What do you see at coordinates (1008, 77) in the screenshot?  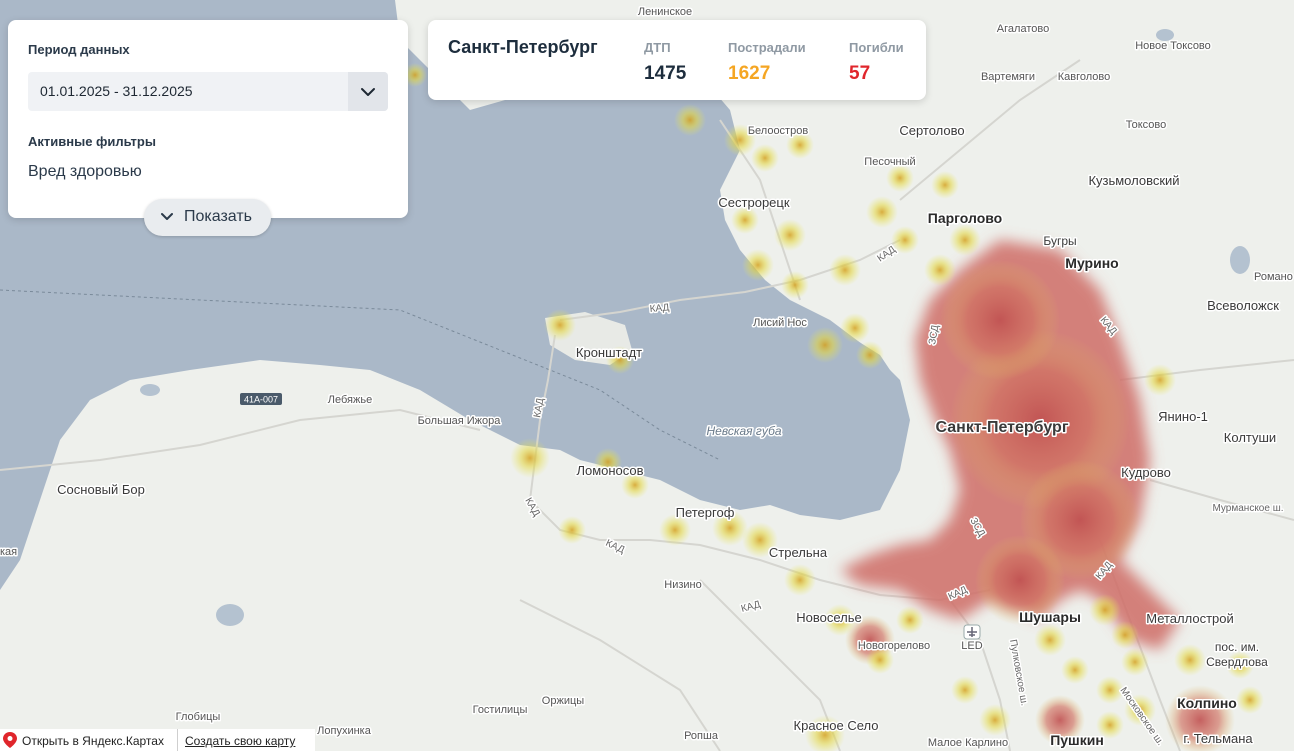 I see `place-label: Вартемяги` at bounding box center [1008, 77].